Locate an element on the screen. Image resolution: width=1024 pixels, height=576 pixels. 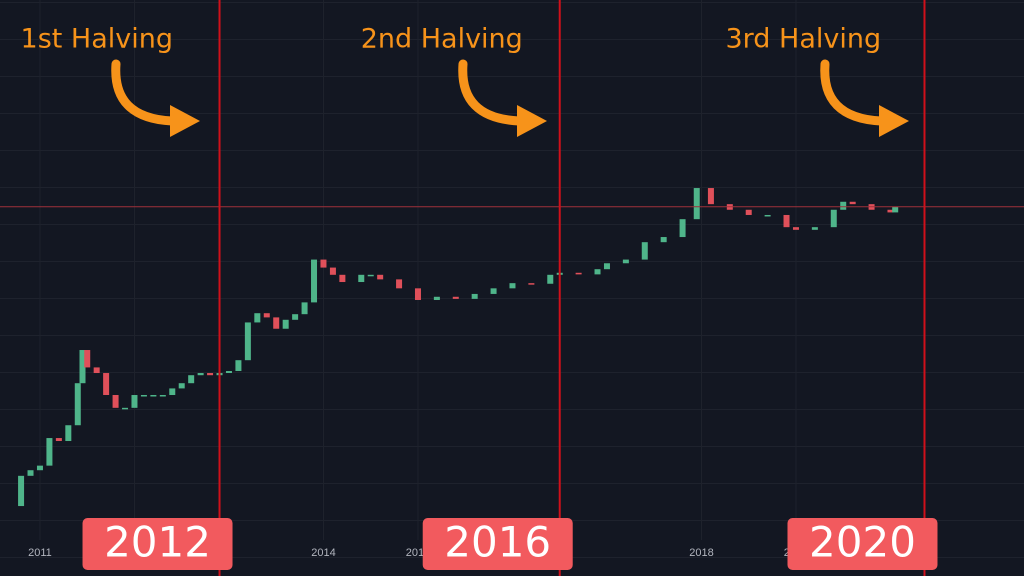
halving-label: 1st Halving is located at coordinates (97, 39).